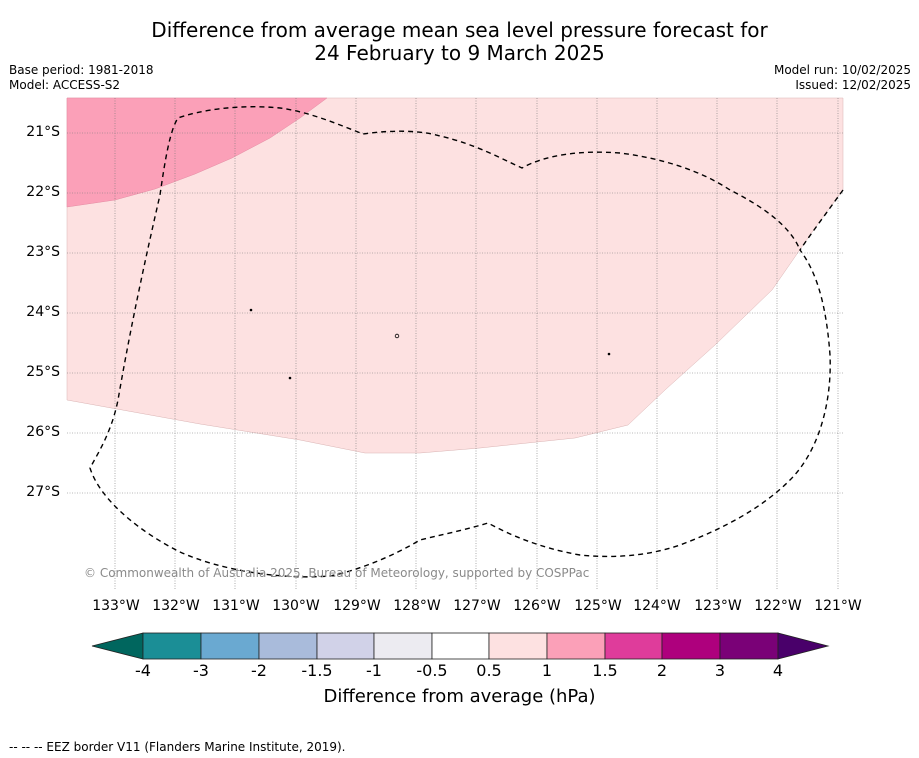 The image size is (919, 758). I want to click on lon-label: 125°W, so click(598, 606).